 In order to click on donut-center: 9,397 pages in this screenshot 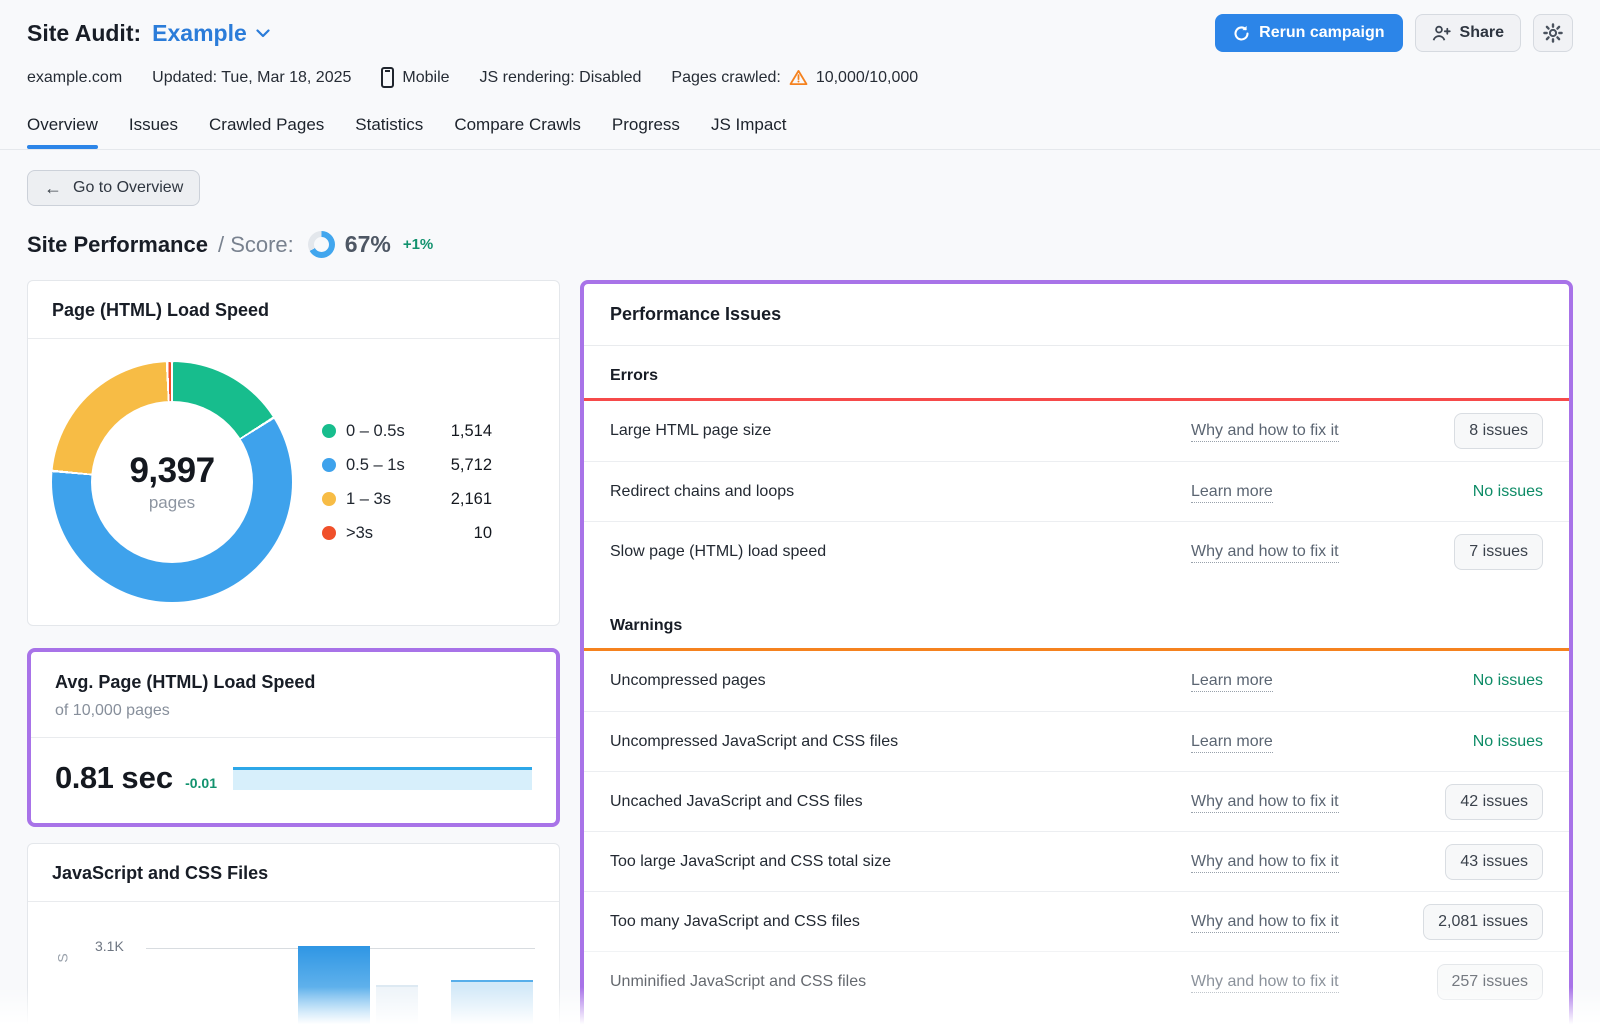, I will do `click(172, 482)`.